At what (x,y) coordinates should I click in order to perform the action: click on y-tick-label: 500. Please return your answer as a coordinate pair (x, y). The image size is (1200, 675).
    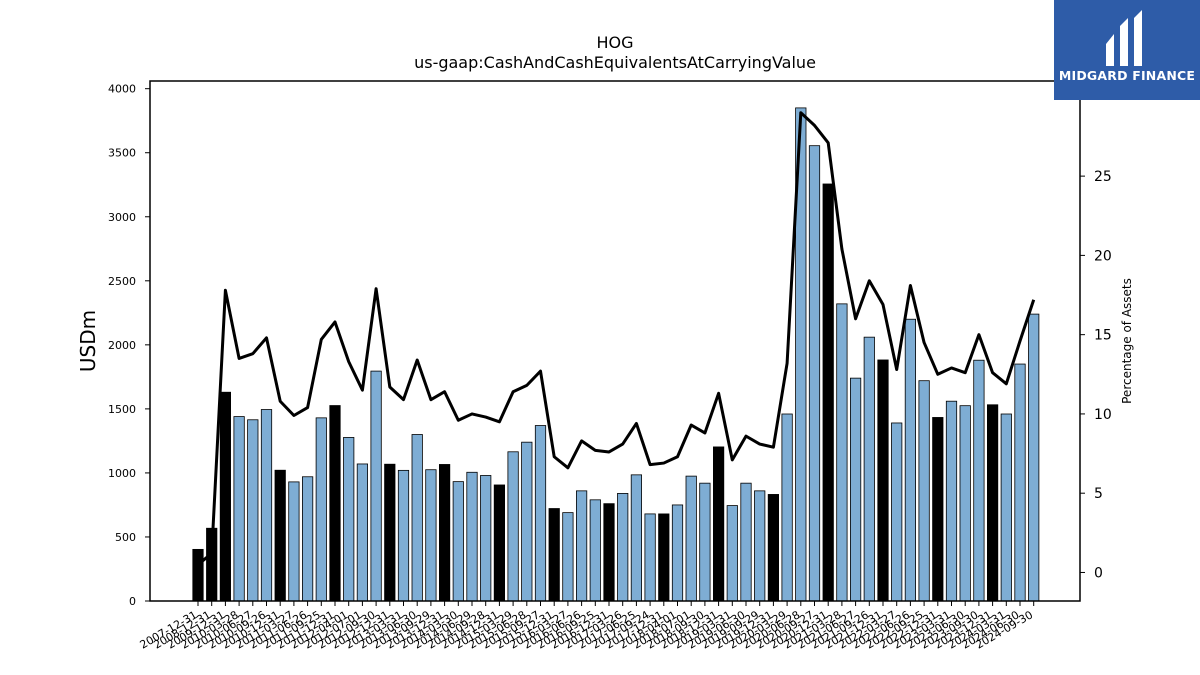
    Looking at the image, I should click on (125, 537).